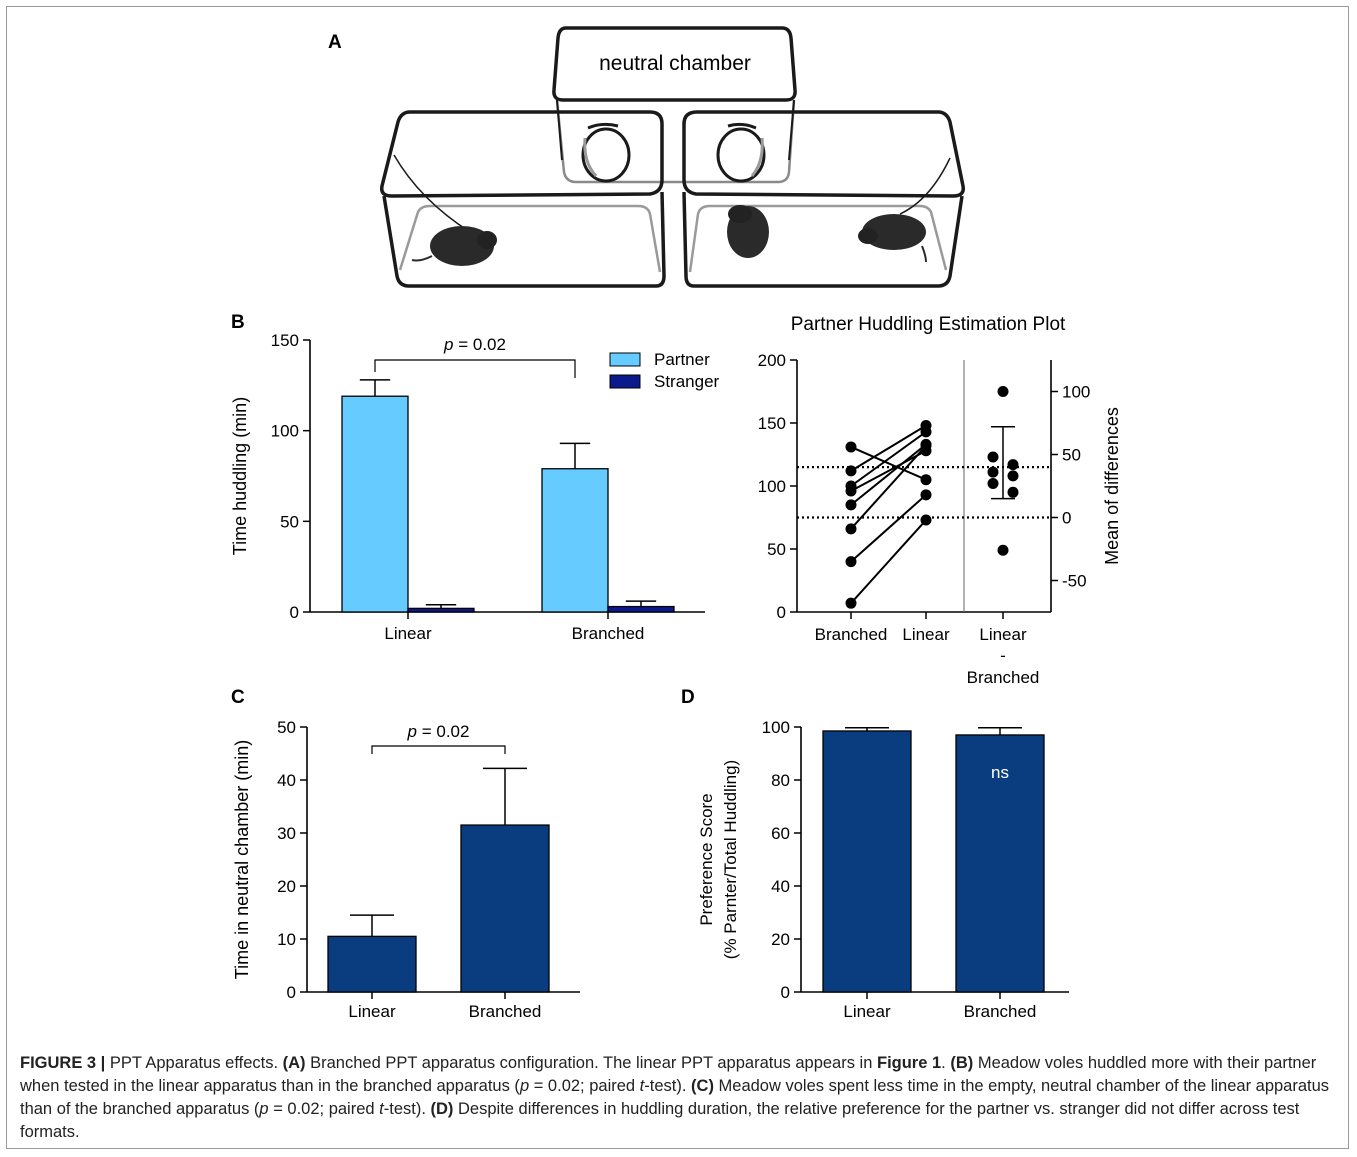 This screenshot has width=1357, height=1157. What do you see at coordinates (63, 1063) in the screenshot?
I see `caption-figure-label: FIGURE 3 |` at bounding box center [63, 1063].